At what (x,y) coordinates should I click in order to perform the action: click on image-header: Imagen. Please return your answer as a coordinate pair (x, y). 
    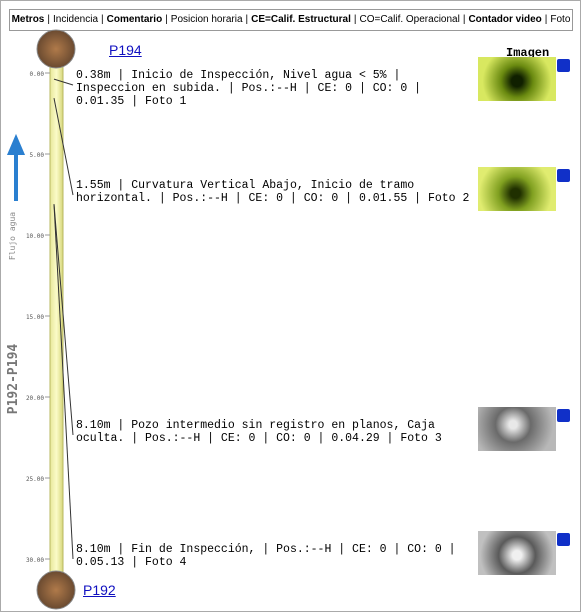
    Looking at the image, I should click on (527, 53).